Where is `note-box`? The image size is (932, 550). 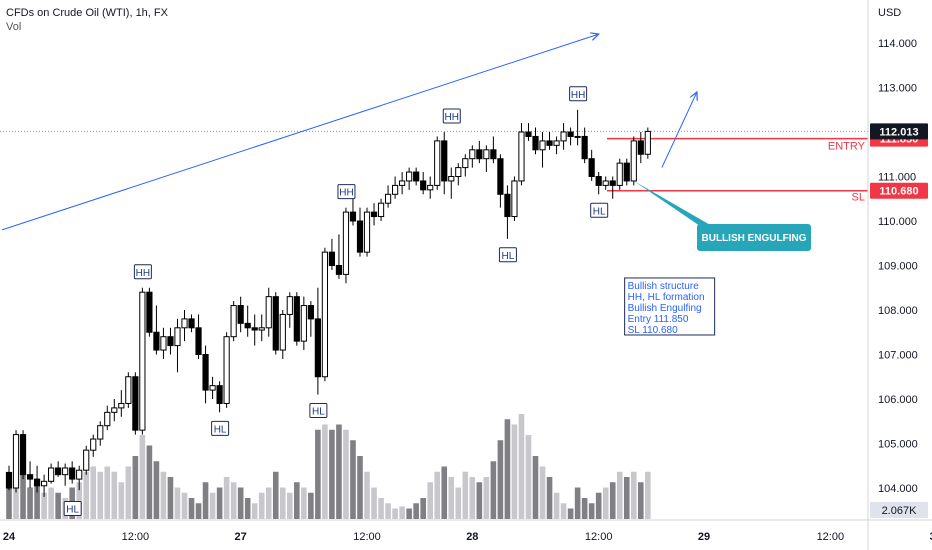 note-box is located at coordinates (670, 306).